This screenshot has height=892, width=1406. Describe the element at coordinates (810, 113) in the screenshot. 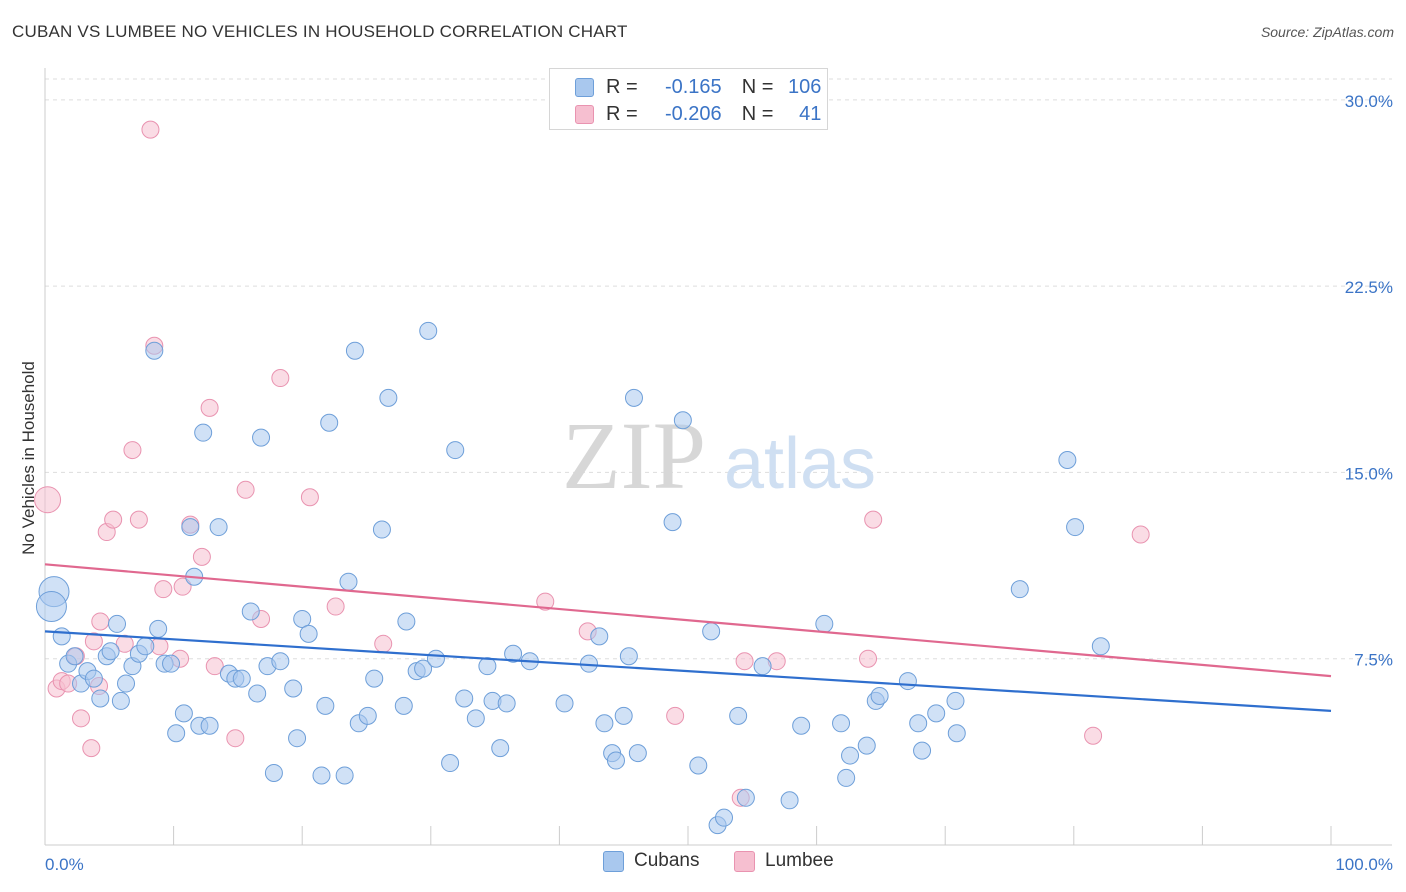

I see `legend-n-value: 41` at that location.